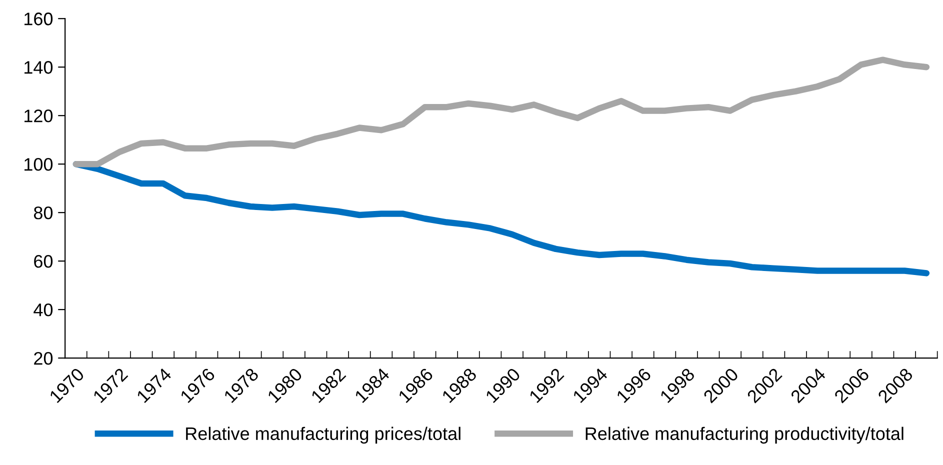 The width and height of the screenshot is (943, 465). What do you see at coordinates (43, 309) in the screenshot?
I see `y-tick-label: 40` at bounding box center [43, 309].